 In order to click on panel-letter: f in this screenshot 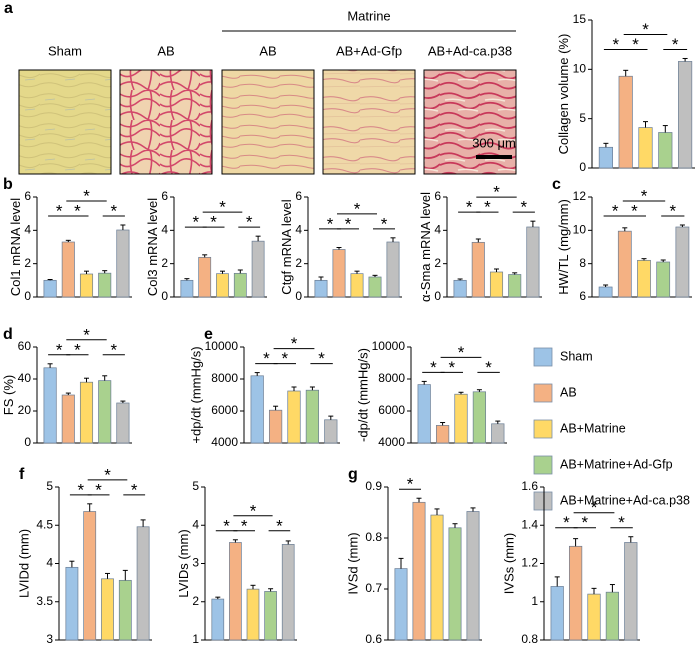, I will do `click(22, 474)`.